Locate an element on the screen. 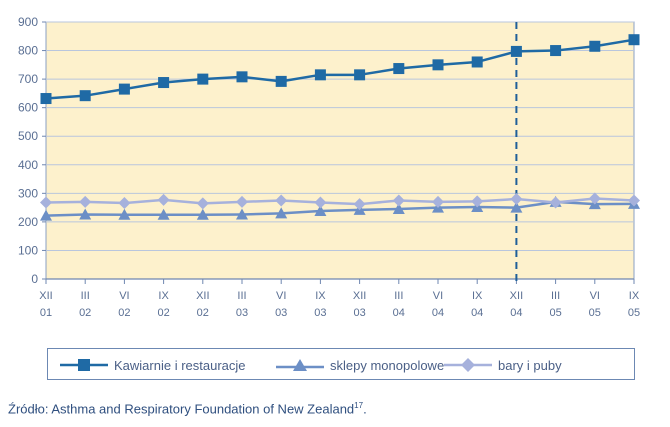  y-tick-label: 900 is located at coordinates (28, 22).